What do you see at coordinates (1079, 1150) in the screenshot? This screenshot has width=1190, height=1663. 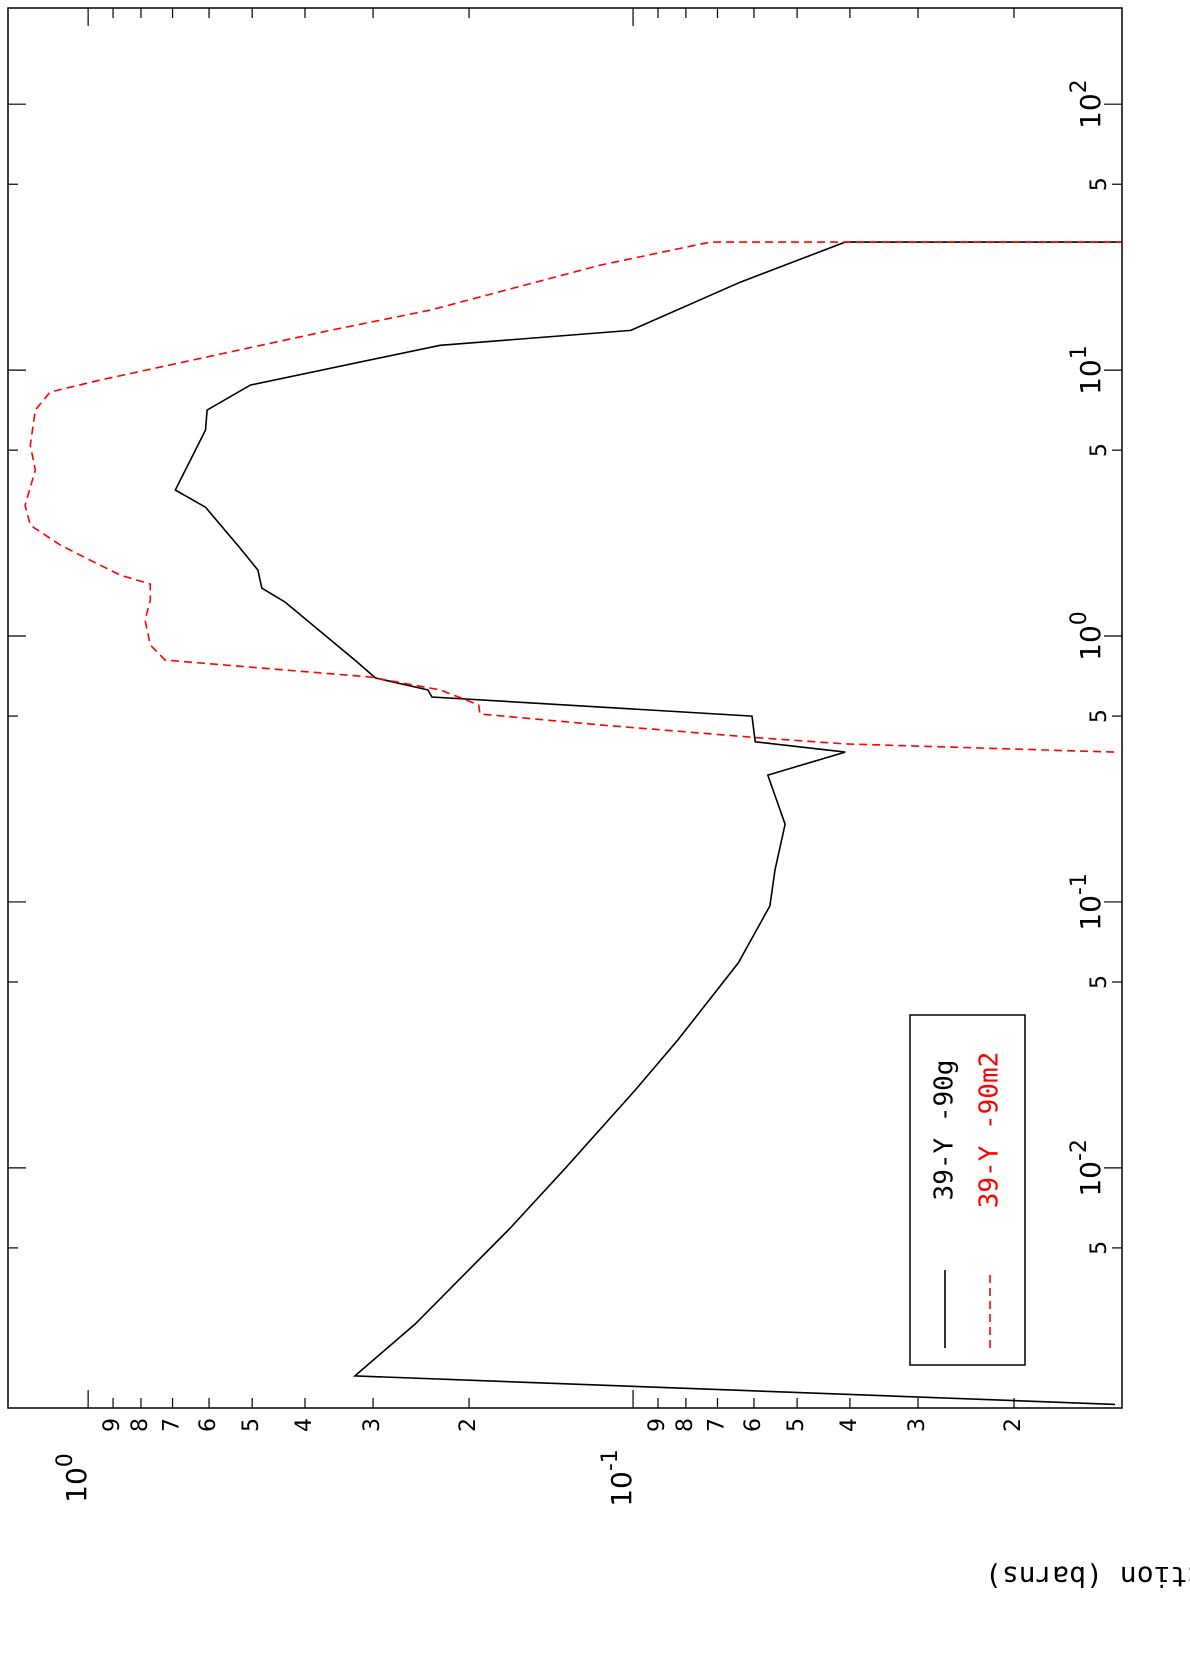 I see `x-tick-label-exponent: -2` at bounding box center [1079, 1150].